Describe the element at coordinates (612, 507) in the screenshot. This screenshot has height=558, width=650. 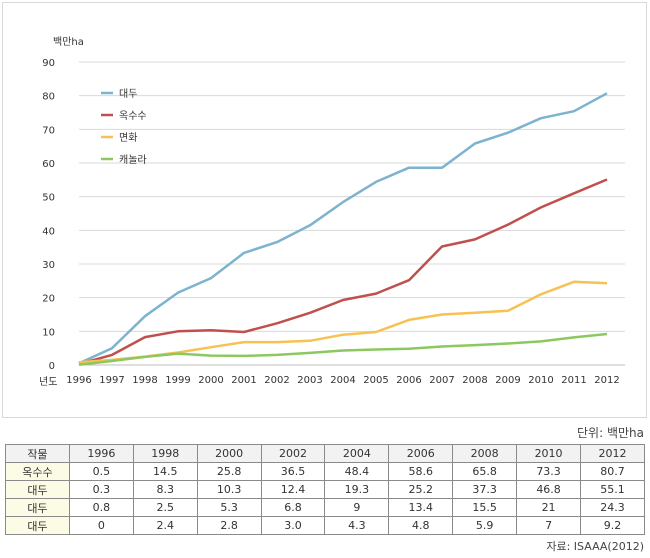
I see `table-cell: 24.3` at that location.